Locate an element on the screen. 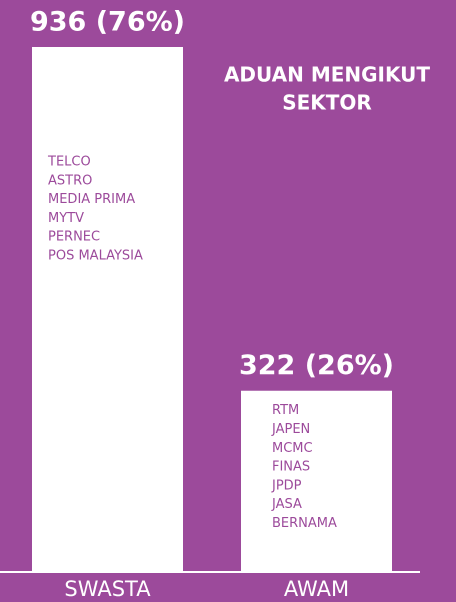 This screenshot has height=602, width=456. bar-item: POS MALAYSIA is located at coordinates (95, 256).